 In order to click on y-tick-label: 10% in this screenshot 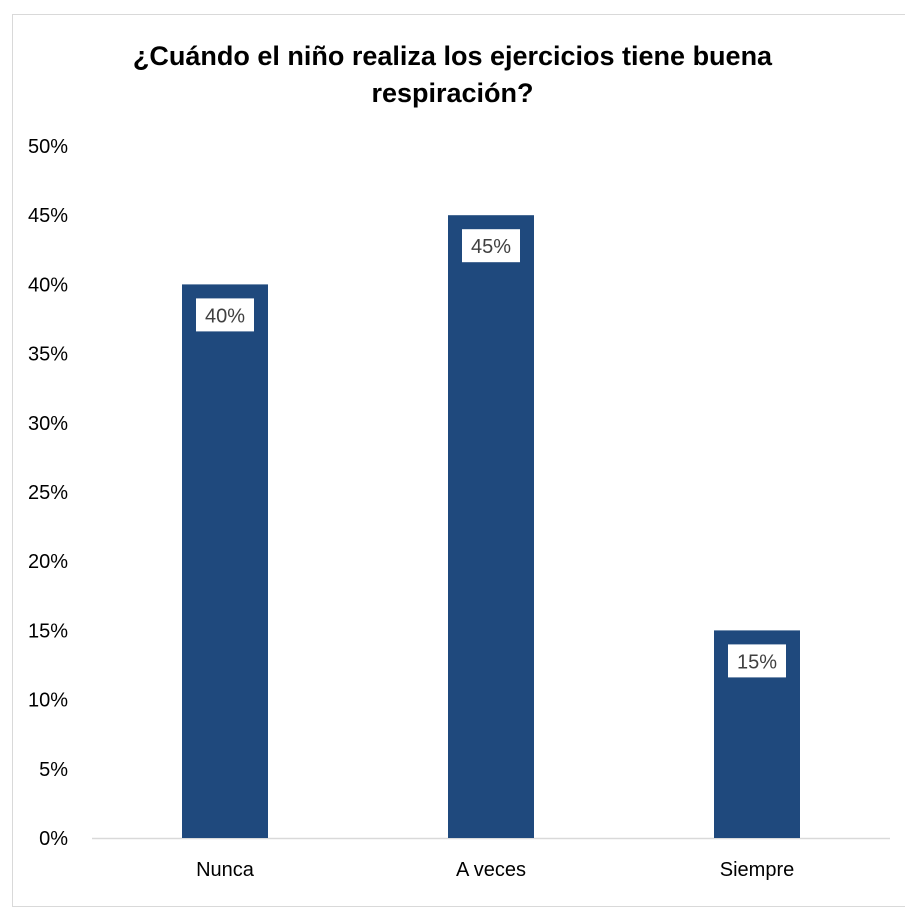, I will do `click(48, 701)`.